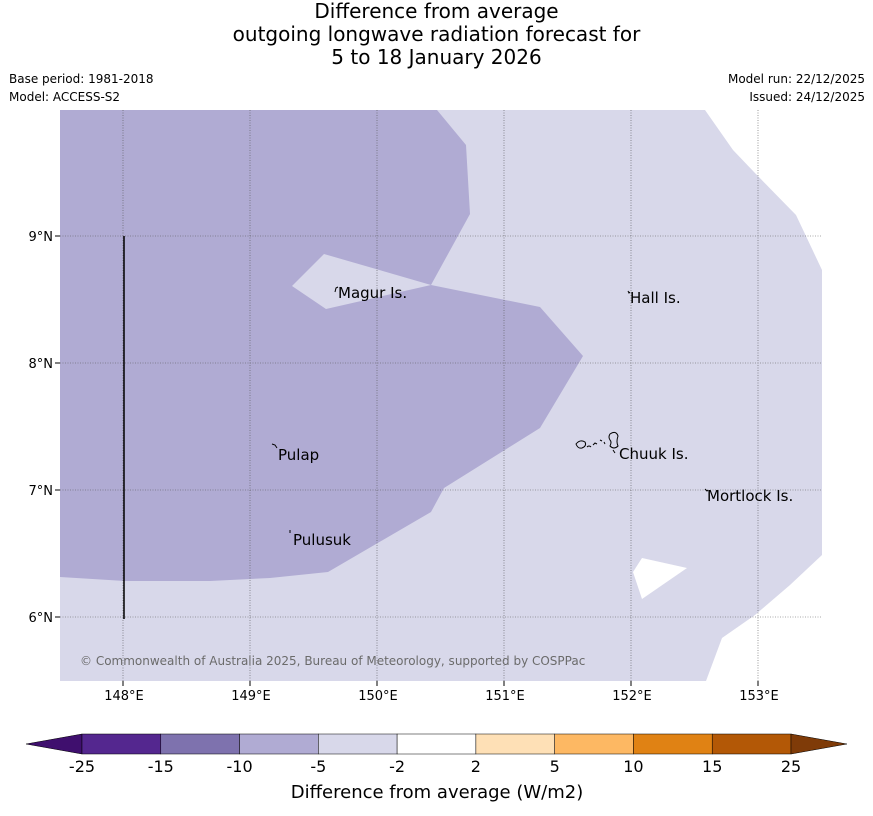  I want to click on colorbar-extend-high, so click(819, 744).